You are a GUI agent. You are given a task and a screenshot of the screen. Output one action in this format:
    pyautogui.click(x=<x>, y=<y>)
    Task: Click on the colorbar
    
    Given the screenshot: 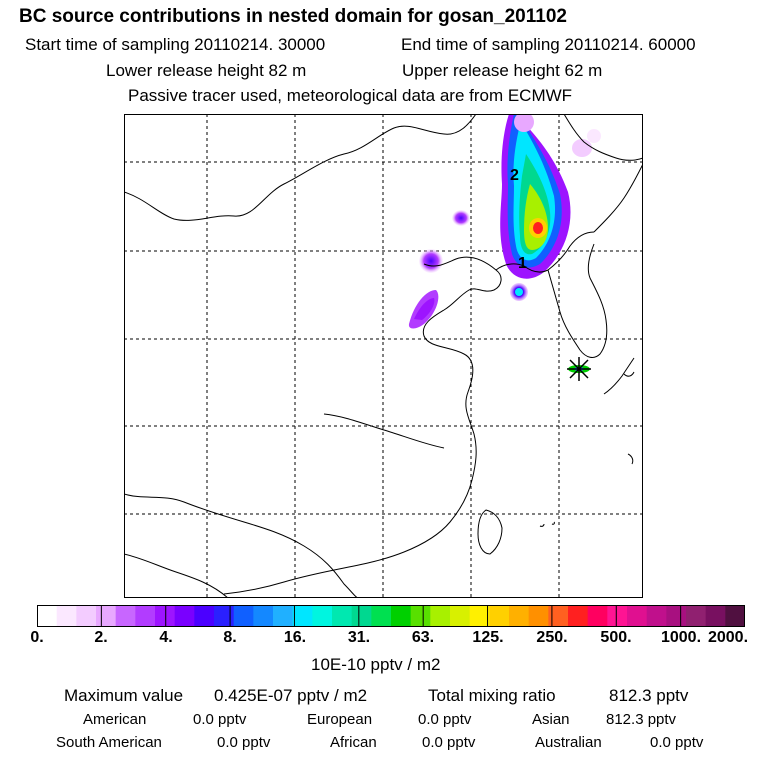 What is the action you would take?
    pyautogui.click(x=391, y=616)
    